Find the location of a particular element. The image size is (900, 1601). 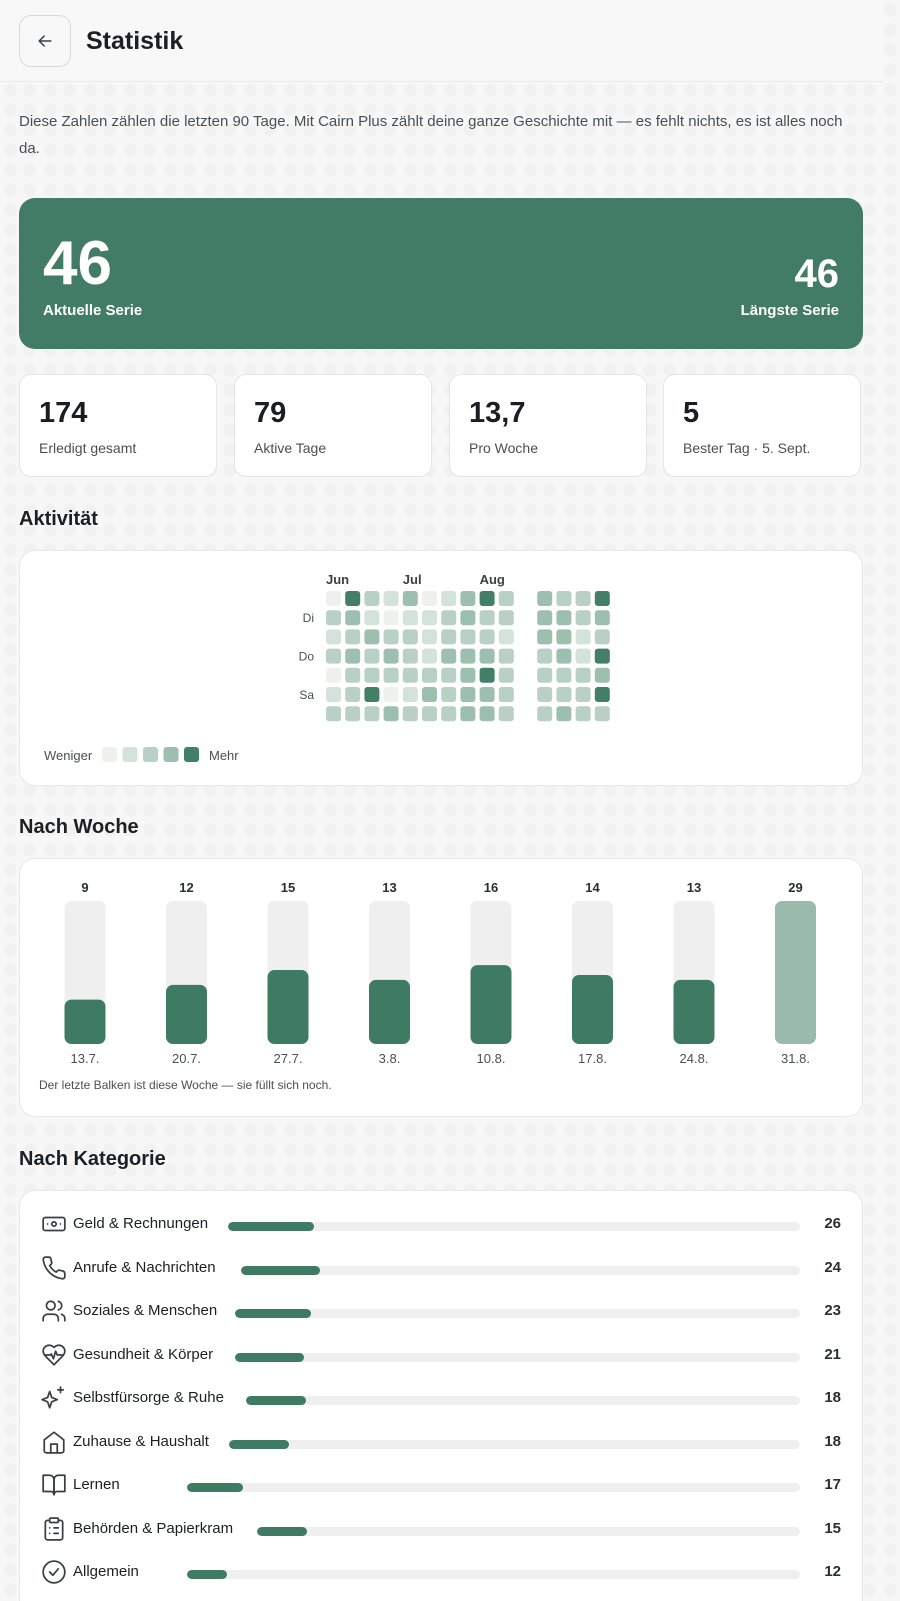

back-button is located at coordinates (45, 41).